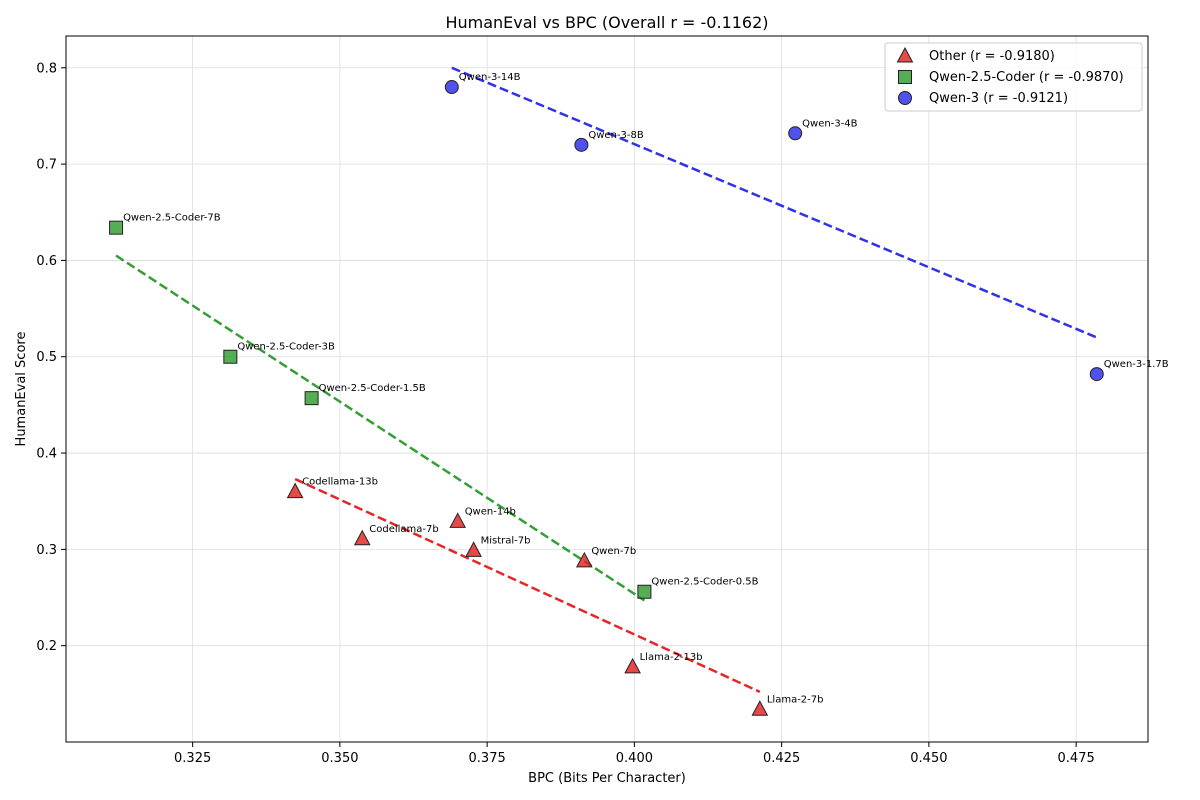  What do you see at coordinates (192, 758) in the screenshot?
I see `x-tick-label: 0.325` at bounding box center [192, 758].